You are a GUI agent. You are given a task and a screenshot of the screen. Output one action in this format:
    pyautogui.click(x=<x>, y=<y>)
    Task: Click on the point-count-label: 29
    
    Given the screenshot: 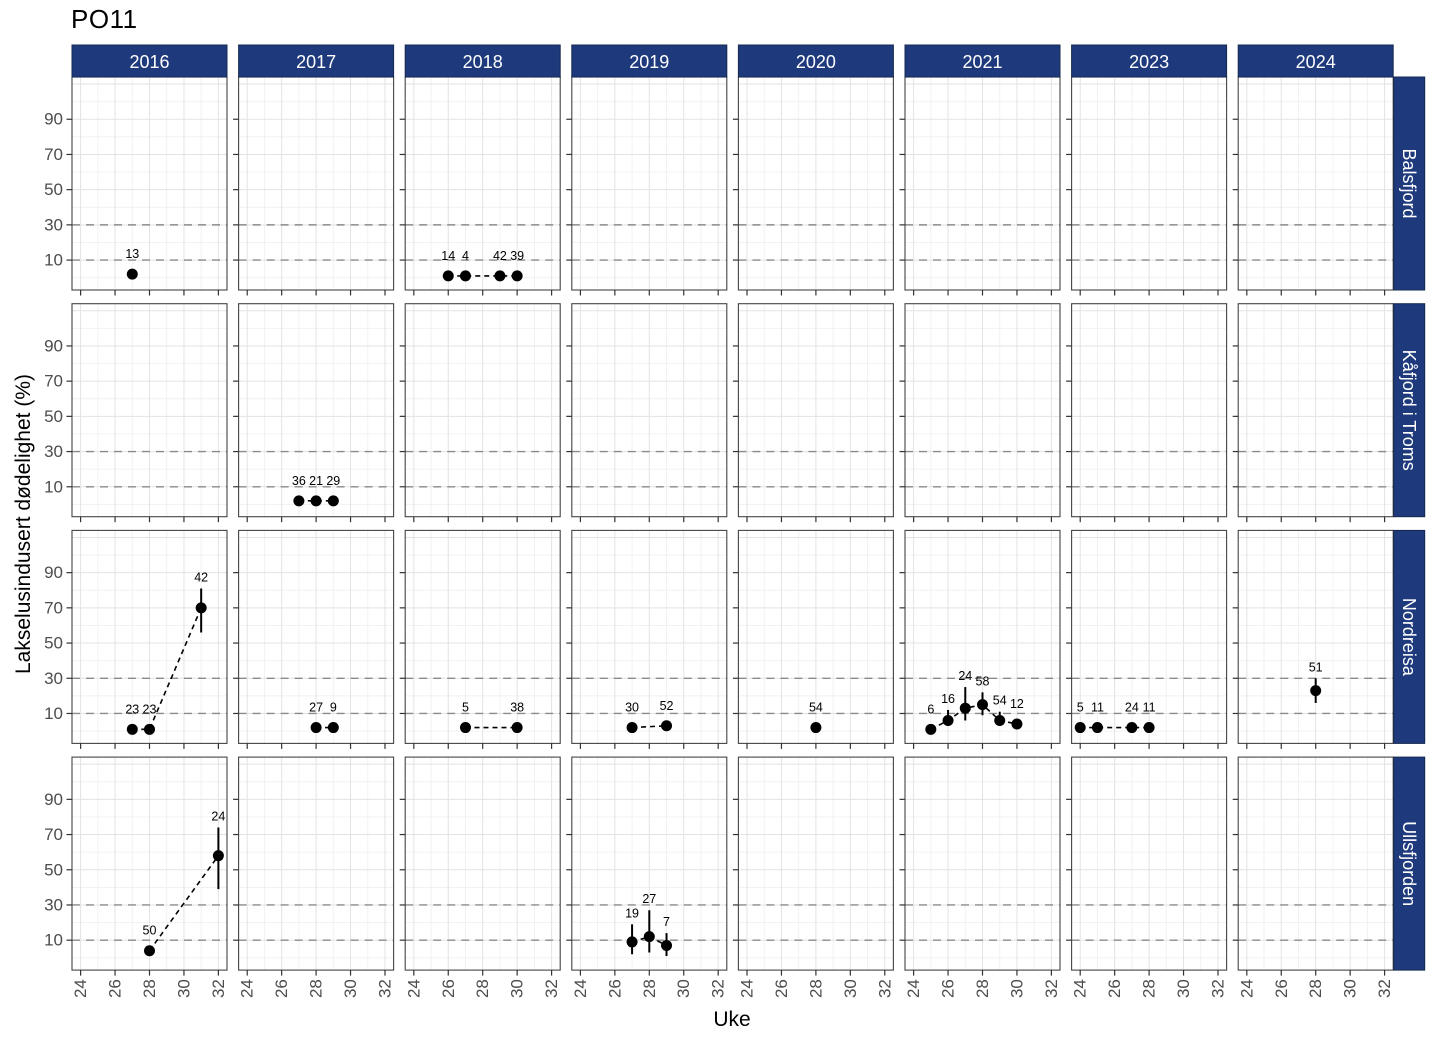 What is the action you would take?
    pyautogui.click(x=333, y=481)
    